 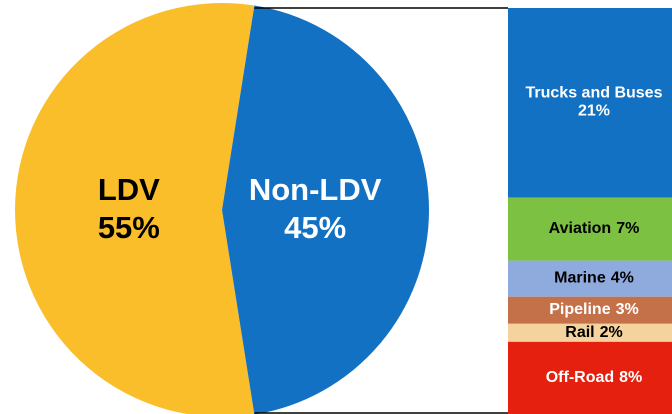 I want to click on segment-label: Rail 2%, so click(x=593, y=332).